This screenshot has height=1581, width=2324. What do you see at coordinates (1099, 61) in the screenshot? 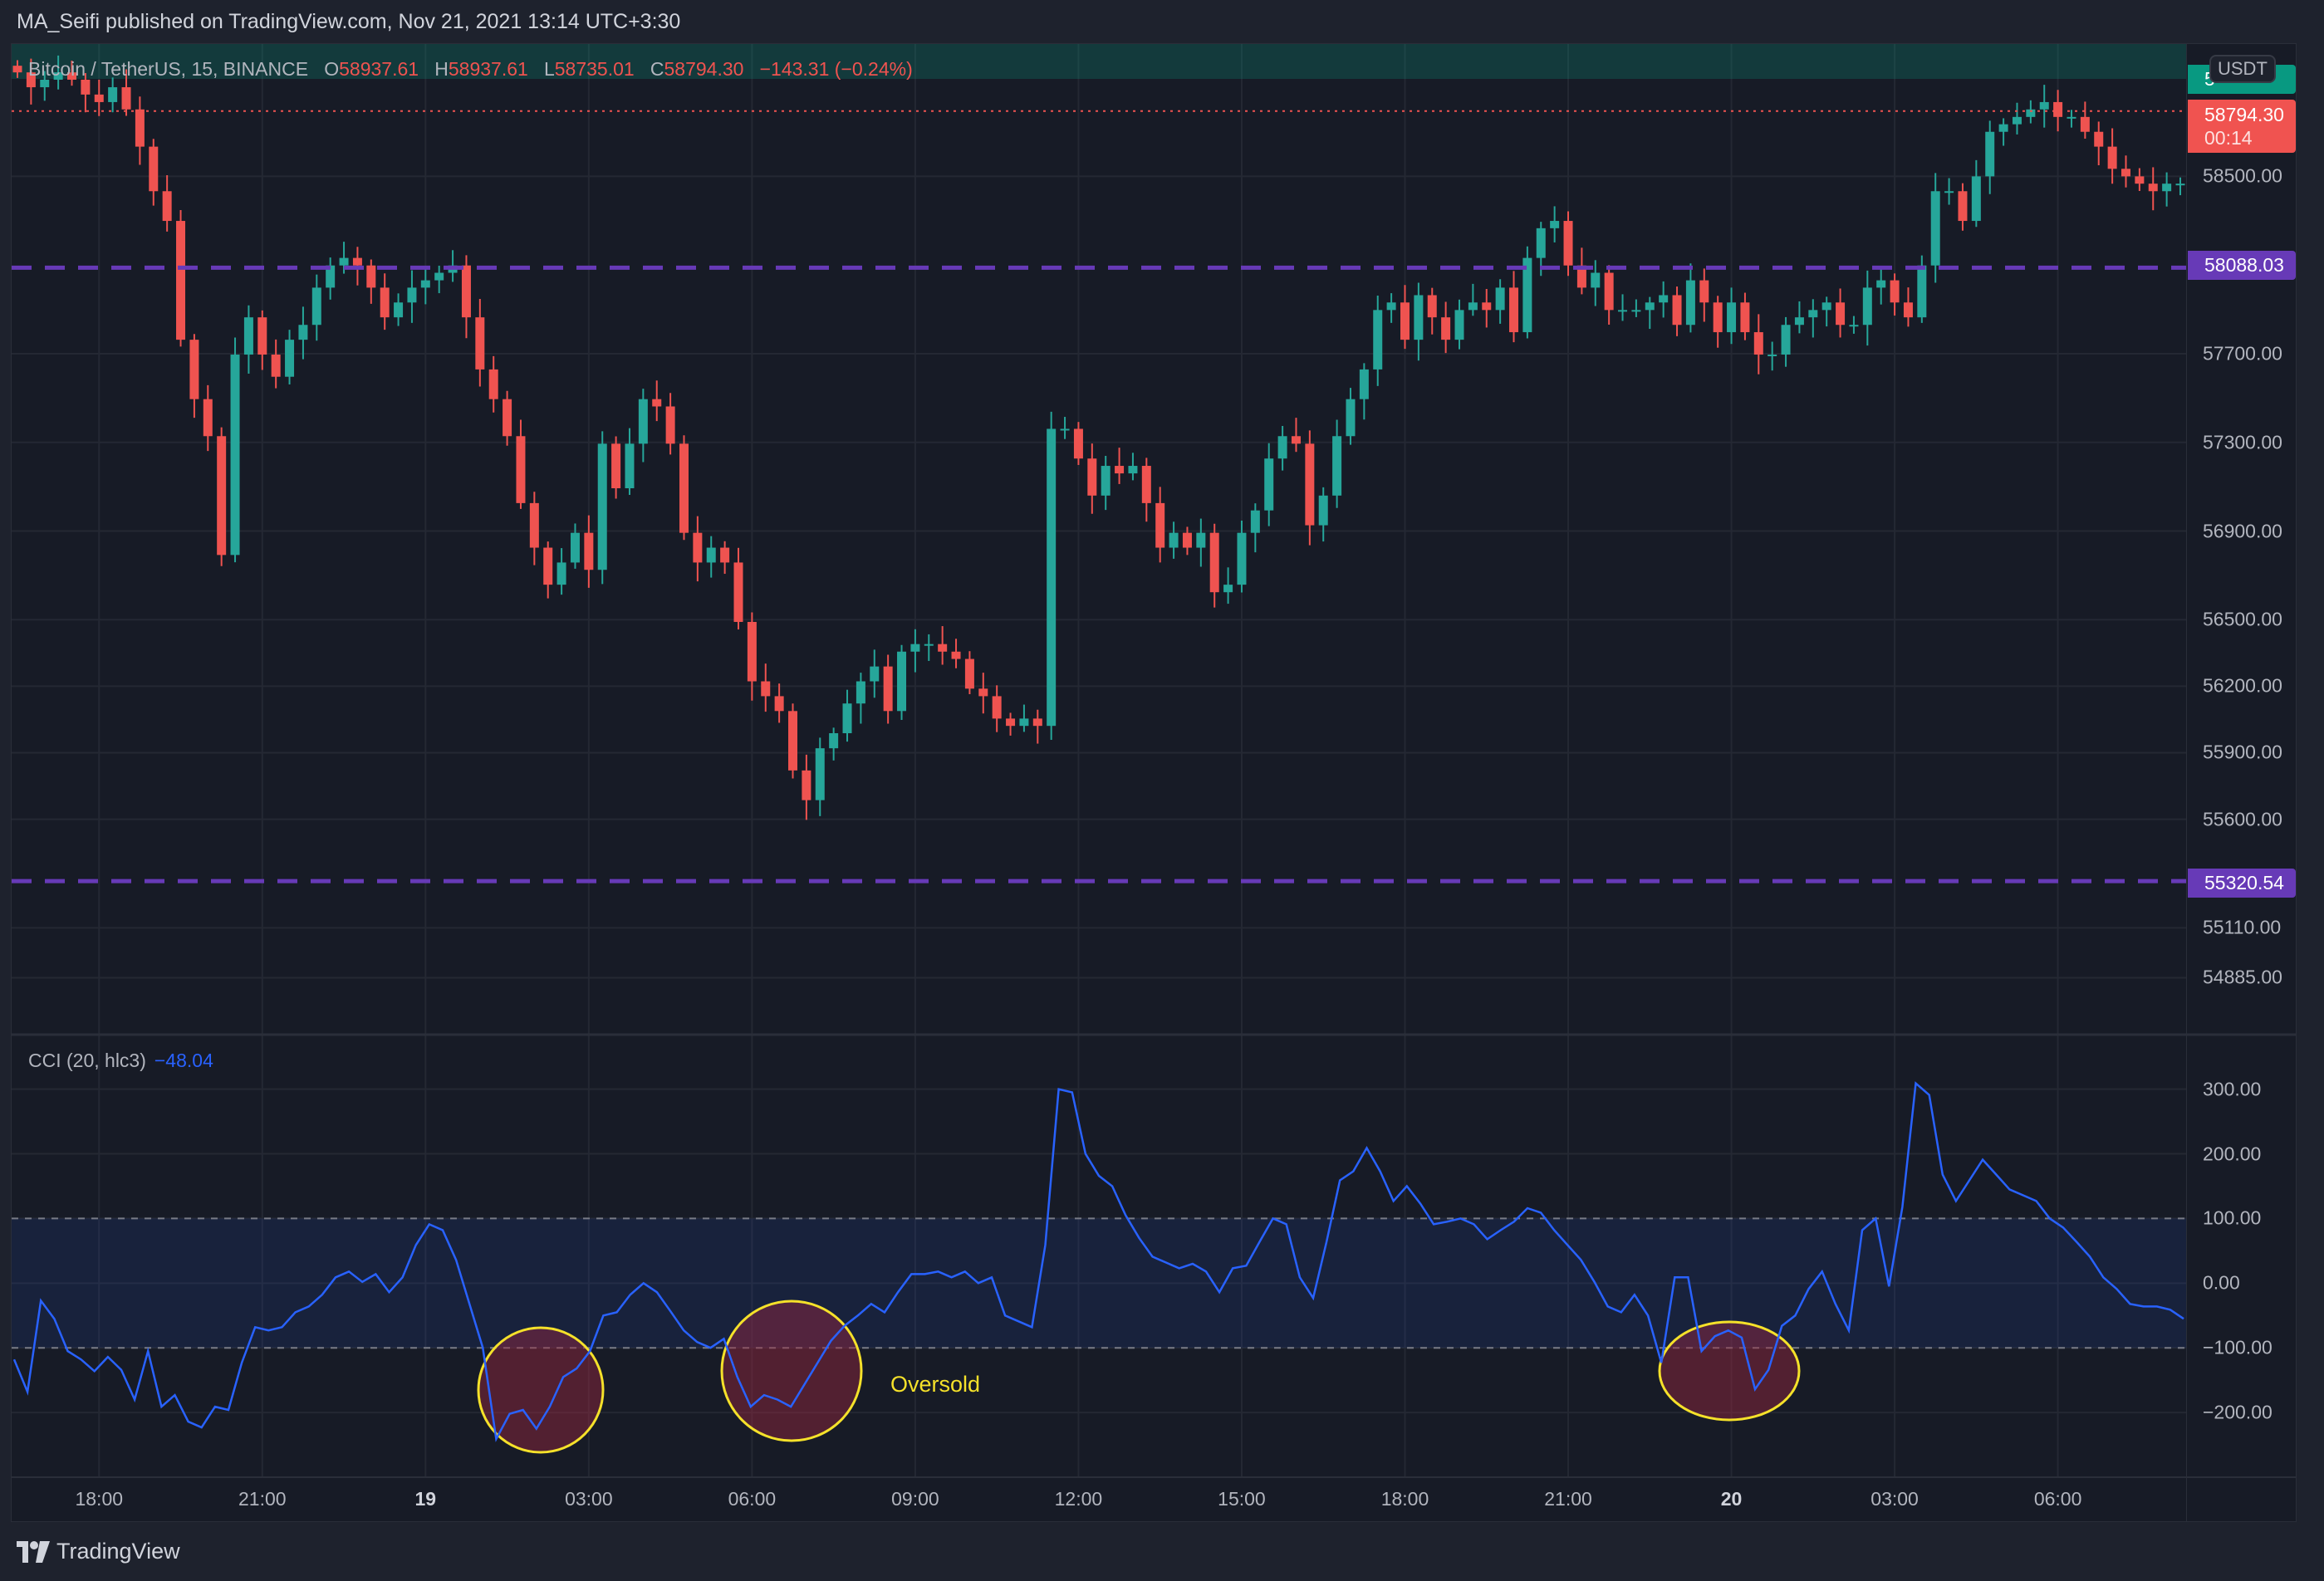
I see `price-highlight-band` at bounding box center [1099, 61].